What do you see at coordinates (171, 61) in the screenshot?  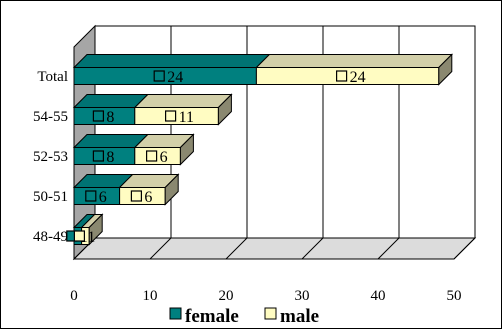 I see `bar-top-female-Total` at bounding box center [171, 61].